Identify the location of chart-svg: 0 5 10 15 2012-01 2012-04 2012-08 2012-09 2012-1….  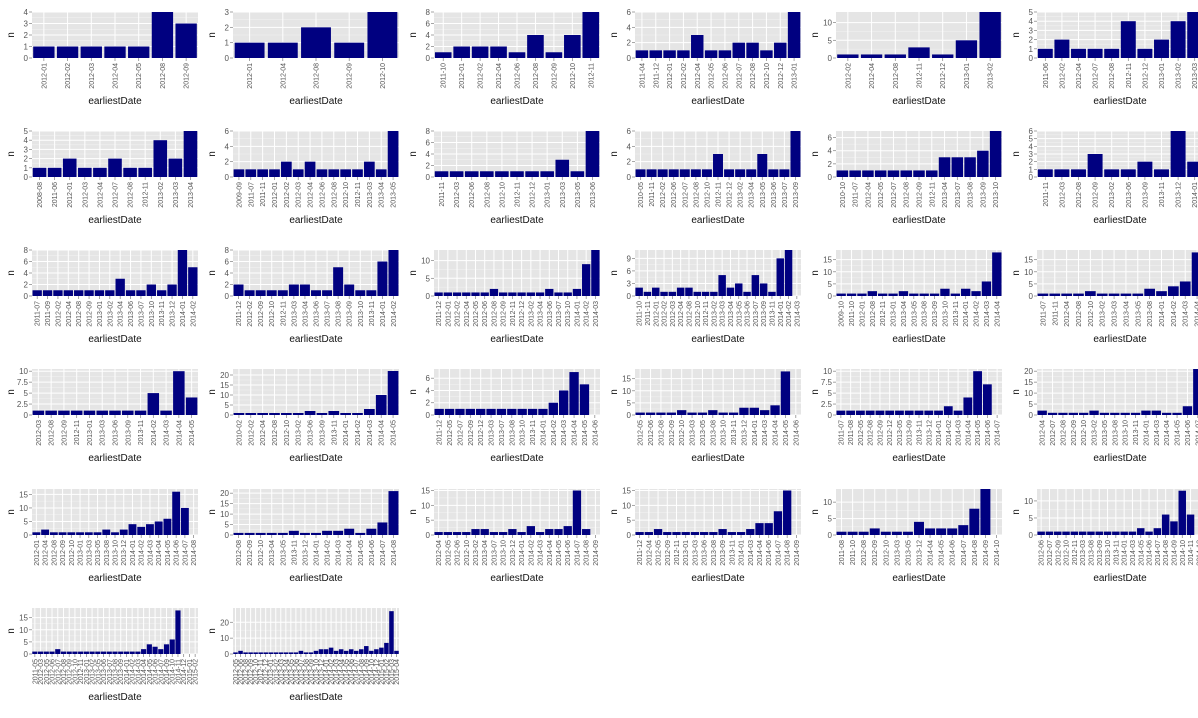
(102, 536).